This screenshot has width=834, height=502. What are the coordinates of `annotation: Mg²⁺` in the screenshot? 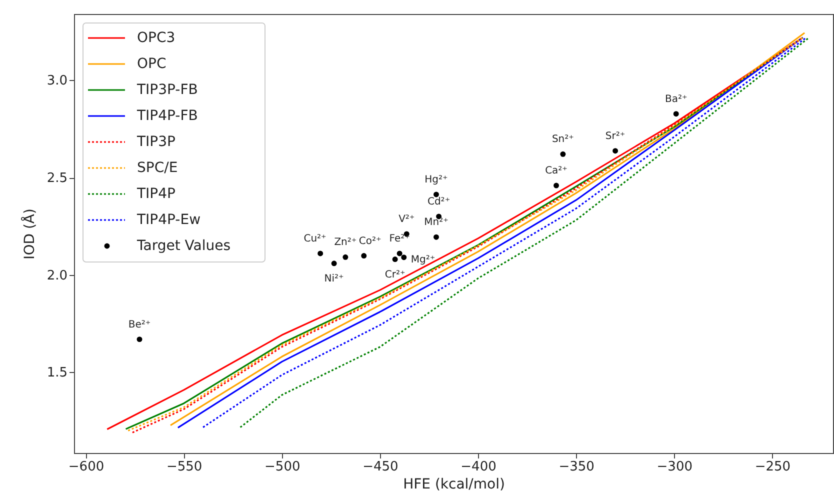 It's located at (423, 260).